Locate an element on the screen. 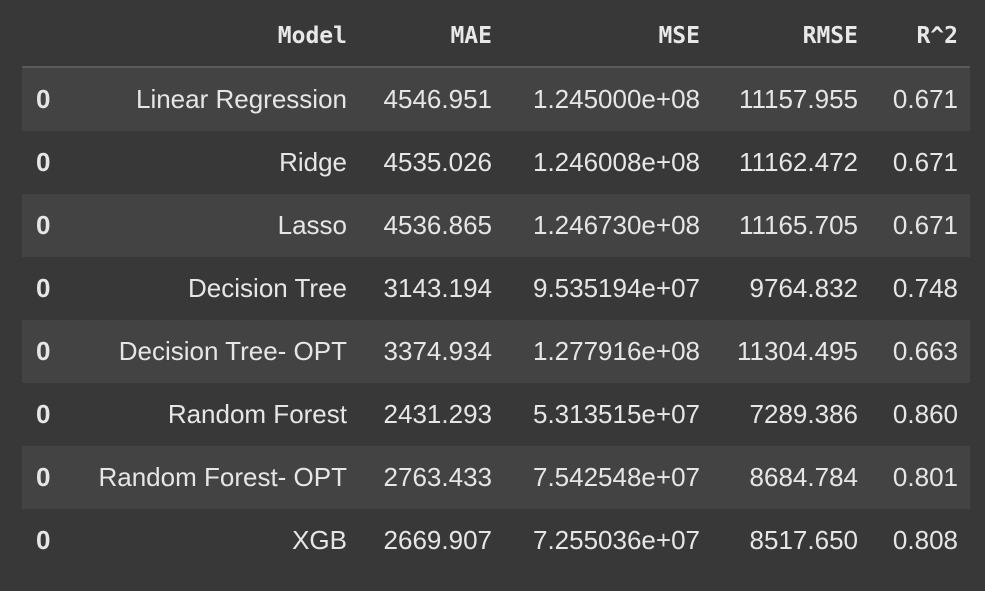 Image resolution: width=985 pixels, height=591 pixels. model-cell: Lasso is located at coordinates (215, 225).